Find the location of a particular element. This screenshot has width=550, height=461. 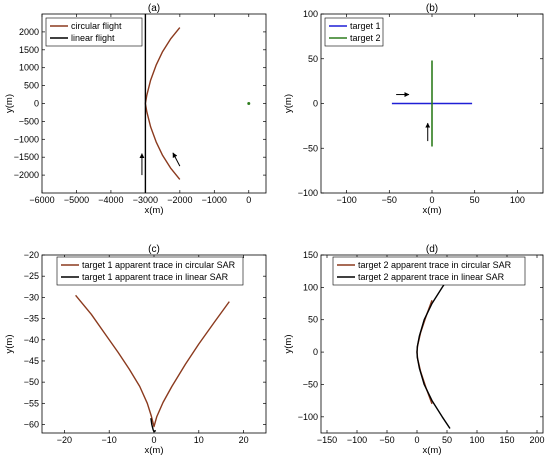

y-tick-label: −55 is located at coordinates (31, 403).